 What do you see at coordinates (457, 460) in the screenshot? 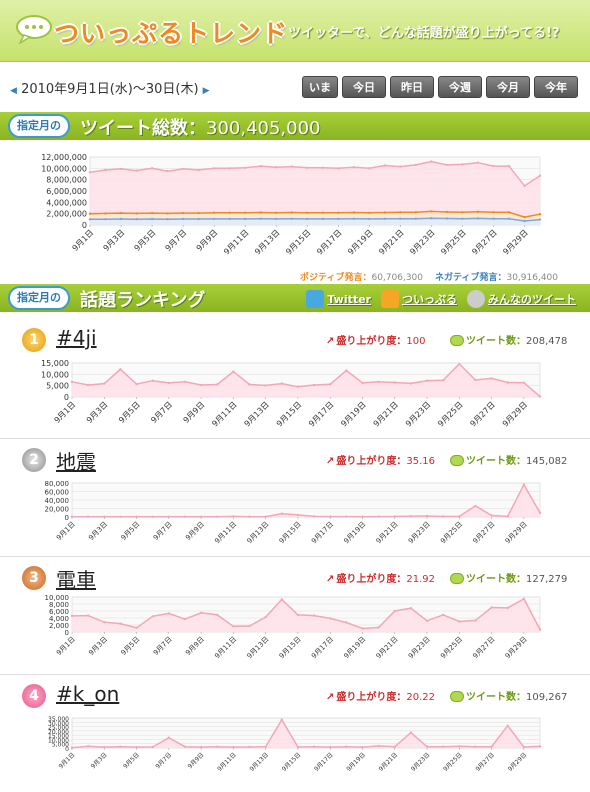
I see `bubble-icon` at bounding box center [457, 460].